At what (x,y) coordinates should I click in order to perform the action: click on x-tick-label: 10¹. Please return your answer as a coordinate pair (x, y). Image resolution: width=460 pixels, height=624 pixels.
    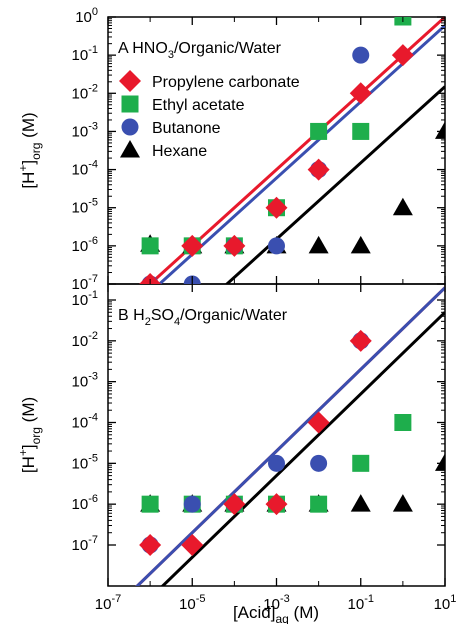
    Looking at the image, I should click on (445, 603).